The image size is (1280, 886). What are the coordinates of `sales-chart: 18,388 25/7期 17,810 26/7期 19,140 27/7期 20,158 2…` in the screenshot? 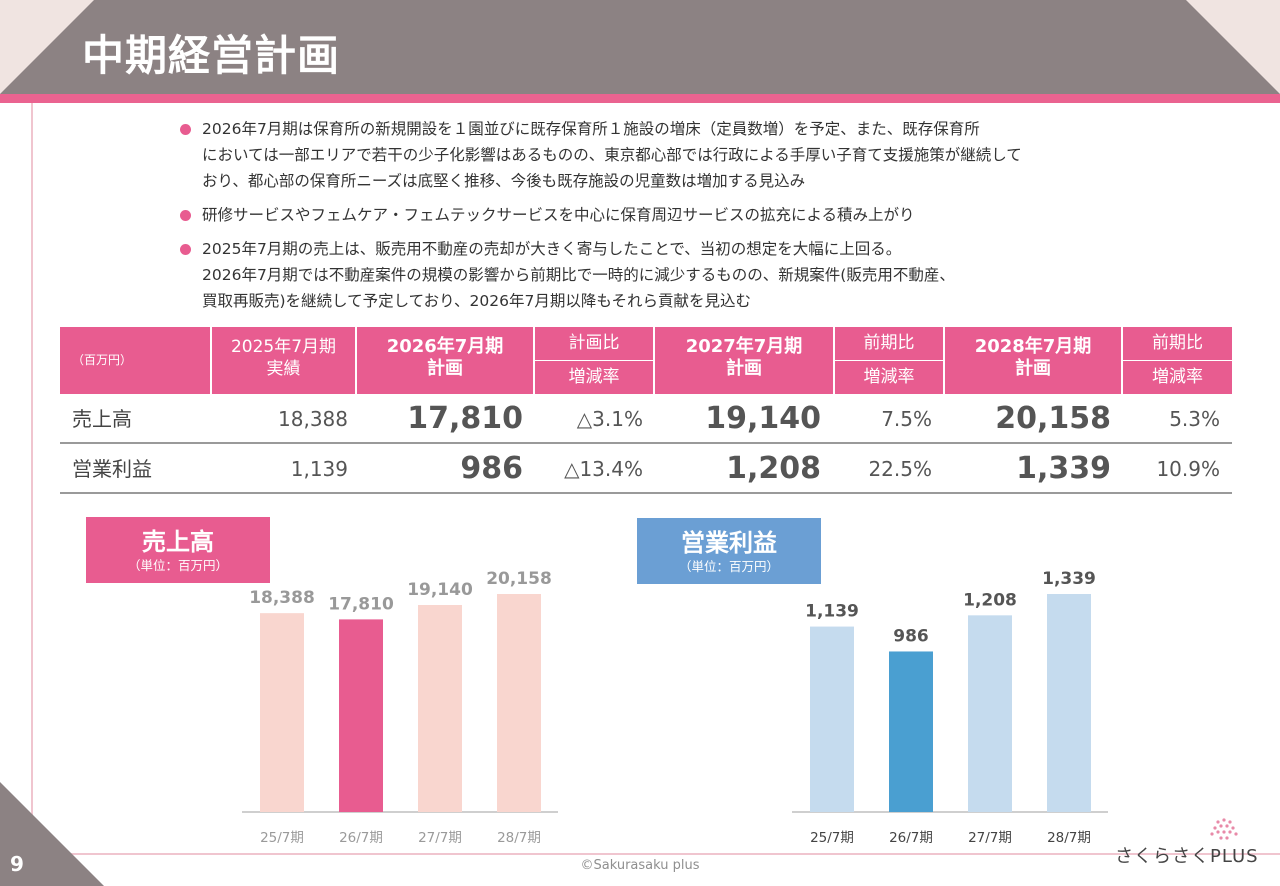 It's located at (400, 707).